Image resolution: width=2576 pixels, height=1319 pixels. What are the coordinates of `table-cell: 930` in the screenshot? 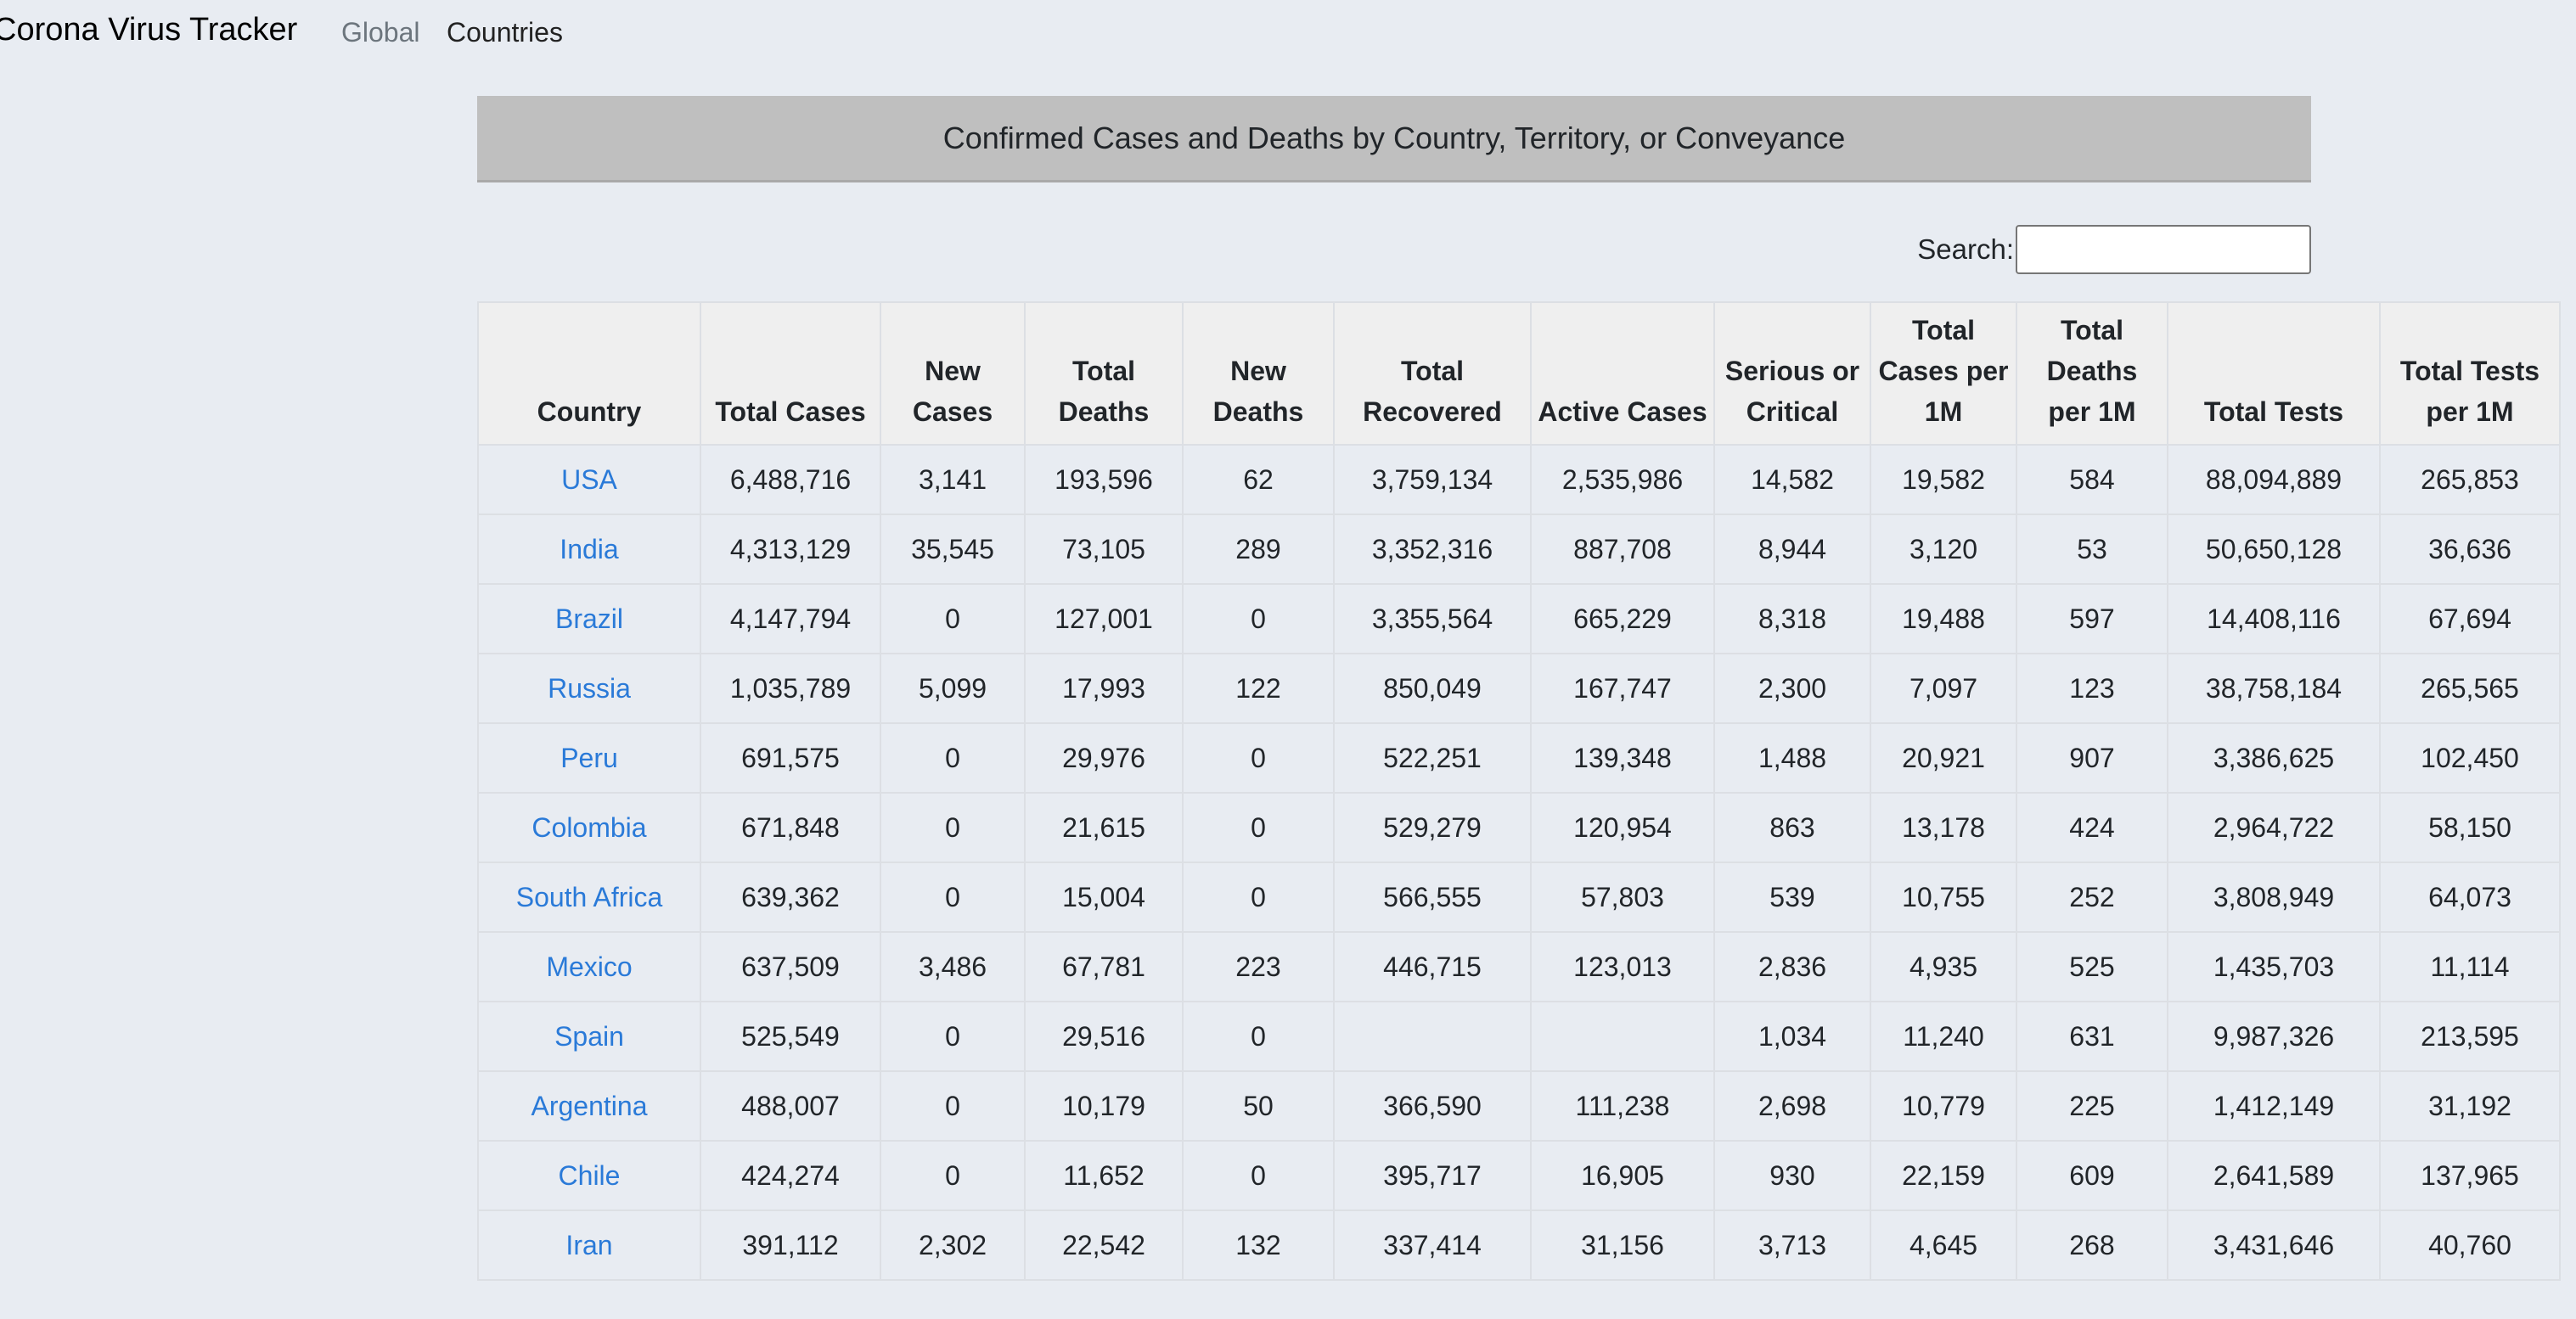 It's located at (1792, 1175).